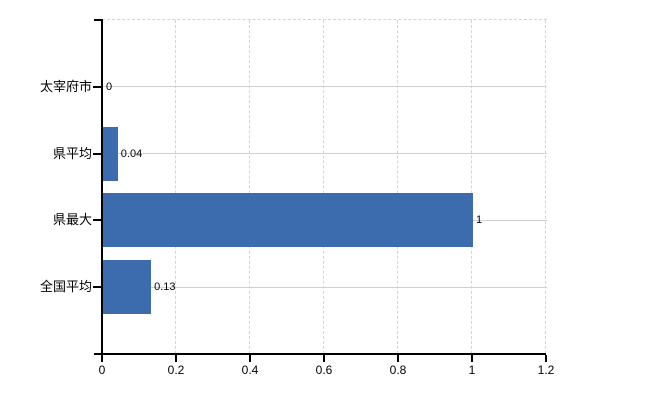  Describe the element at coordinates (479, 220) in the screenshot. I see `bar-value-label: 1` at that location.